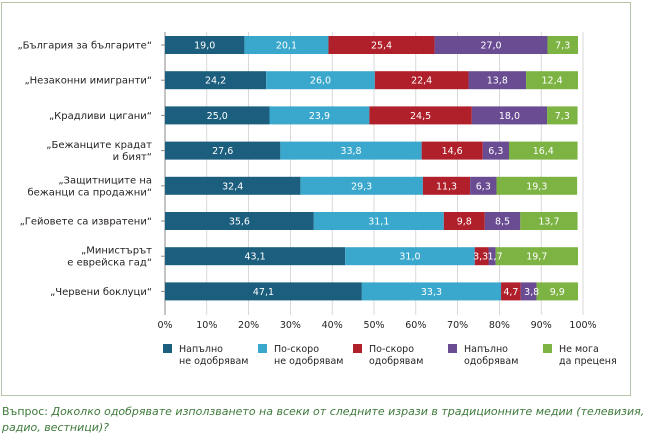 The width and height of the screenshot is (660, 440). What do you see at coordinates (101, 292) in the screenshot?
I see `category-label: „Червени боклуци“` at bounding box center [101, 292].